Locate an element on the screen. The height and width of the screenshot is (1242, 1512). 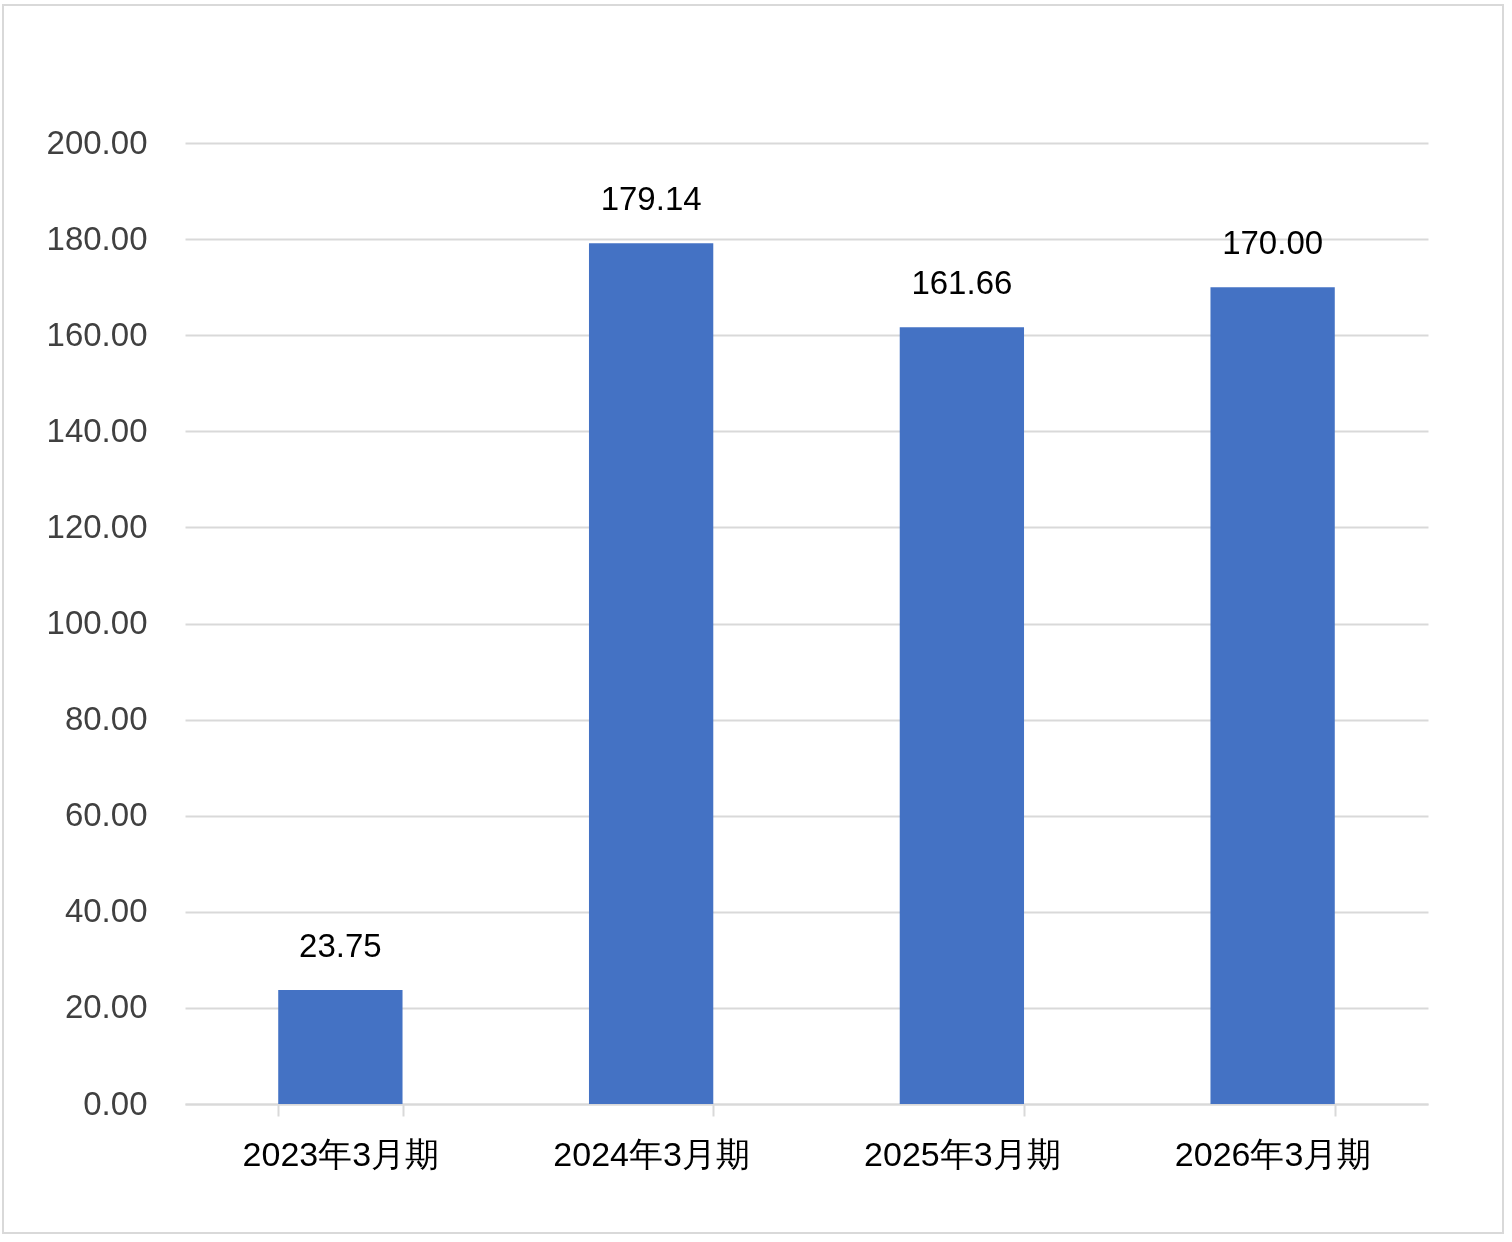
data-label: 23.75 is located at coordinates (340, 945).